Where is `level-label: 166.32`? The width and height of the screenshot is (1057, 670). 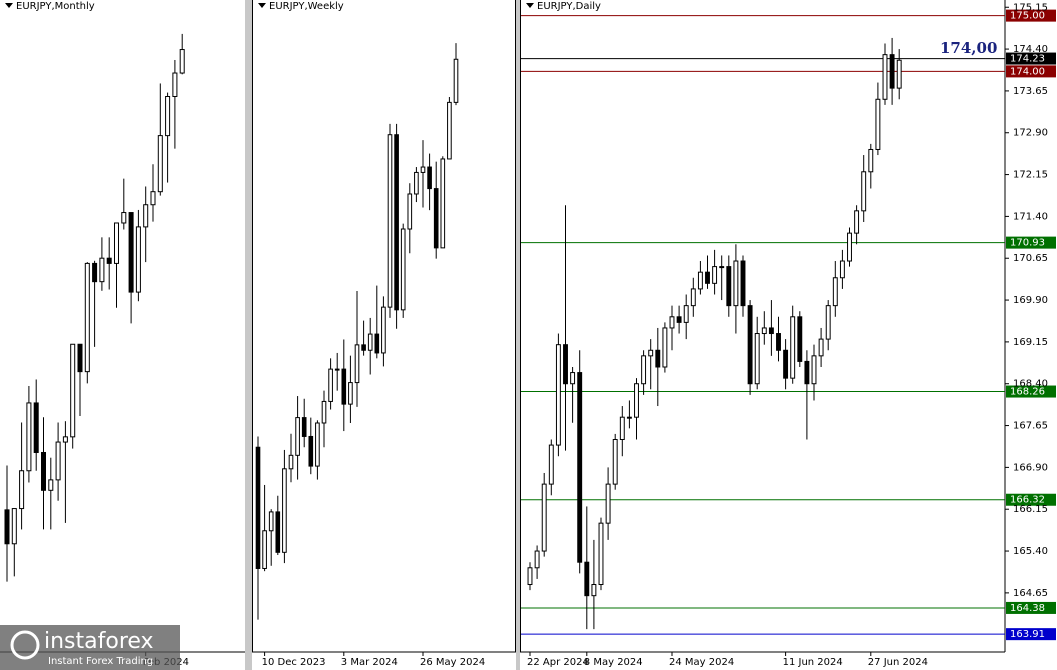
level-label: 166.32 is located at coordinates (1027, 500).